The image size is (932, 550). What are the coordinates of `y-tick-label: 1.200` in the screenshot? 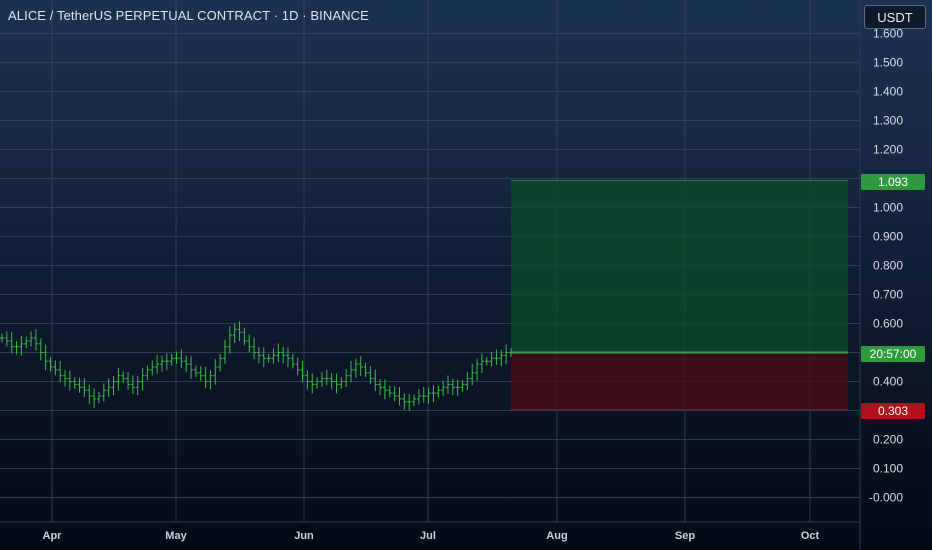 It's located at (888, 150).